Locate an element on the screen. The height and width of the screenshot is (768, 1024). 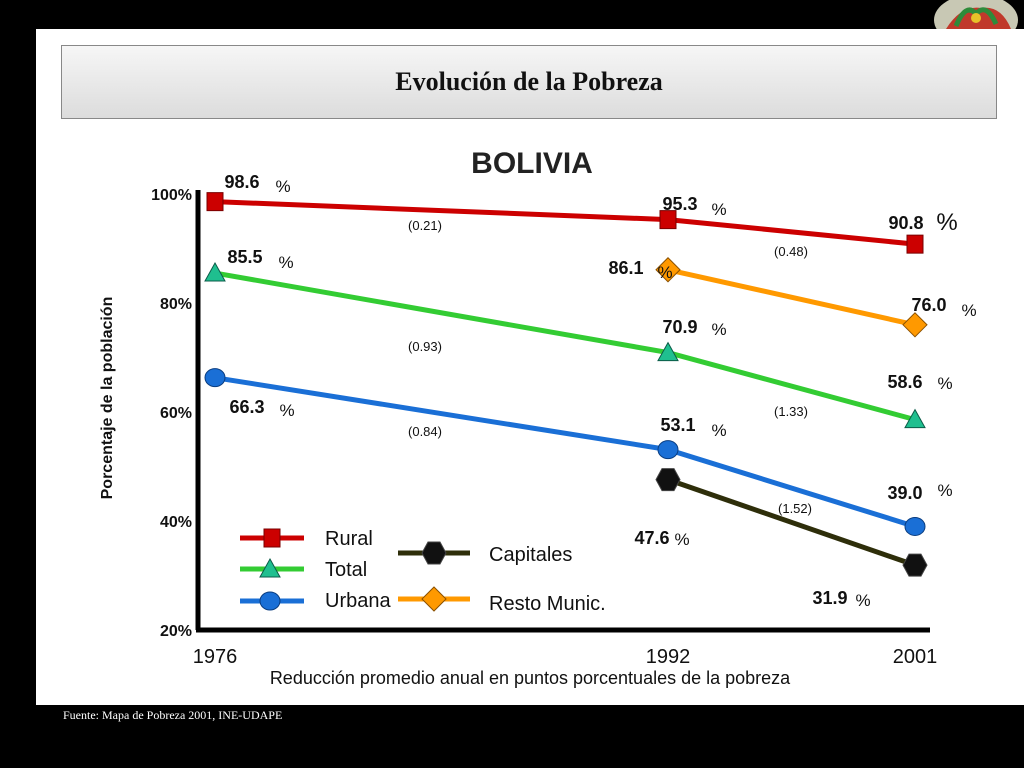
data-label: 31.9 is located at coordinates (829, 598).